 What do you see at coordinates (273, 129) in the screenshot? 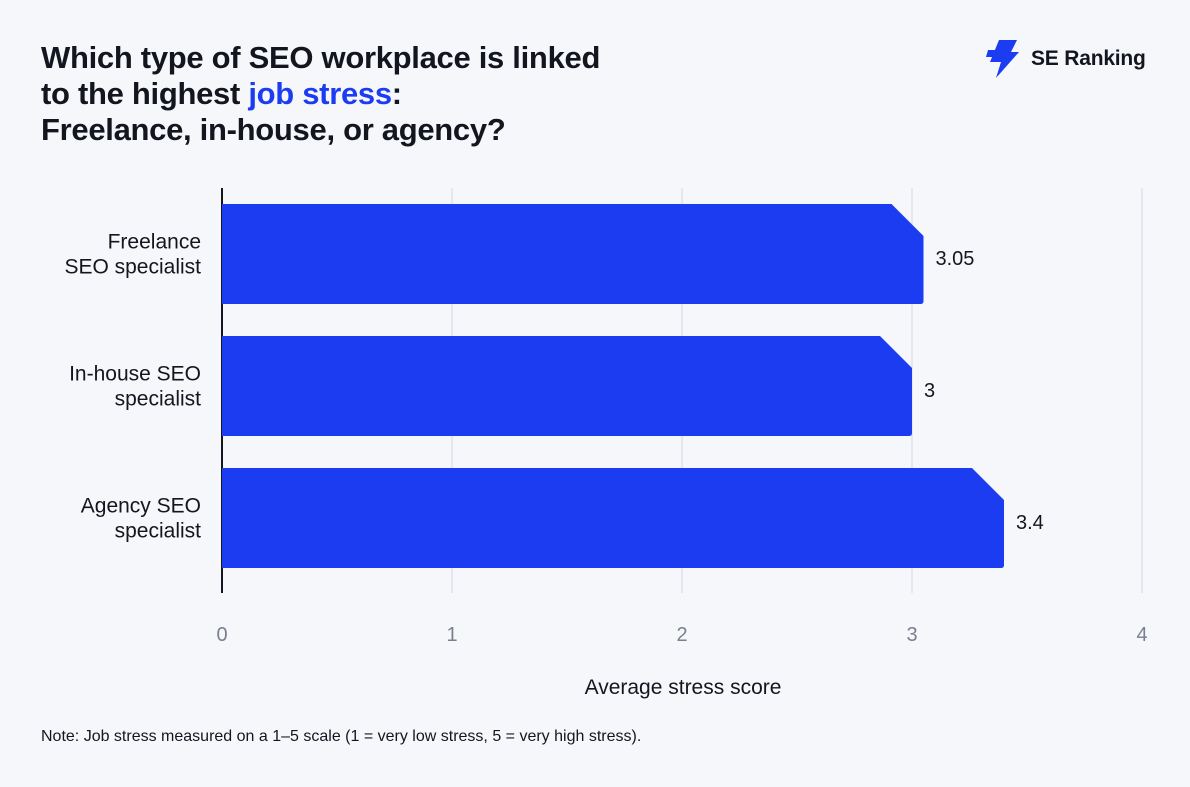
I see `title-line-3: Freelance, in-house, or agency?` at bounding box center [273, 129].